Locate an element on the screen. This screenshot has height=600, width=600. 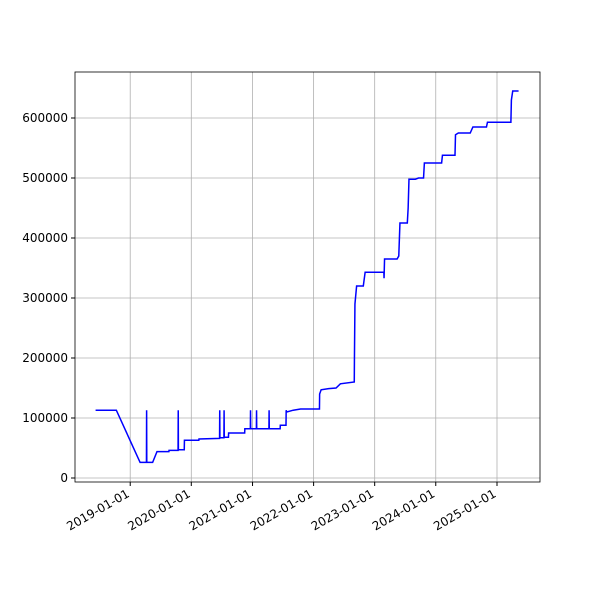
y-tick-label: 500000 is located at coordinates (45, 178).